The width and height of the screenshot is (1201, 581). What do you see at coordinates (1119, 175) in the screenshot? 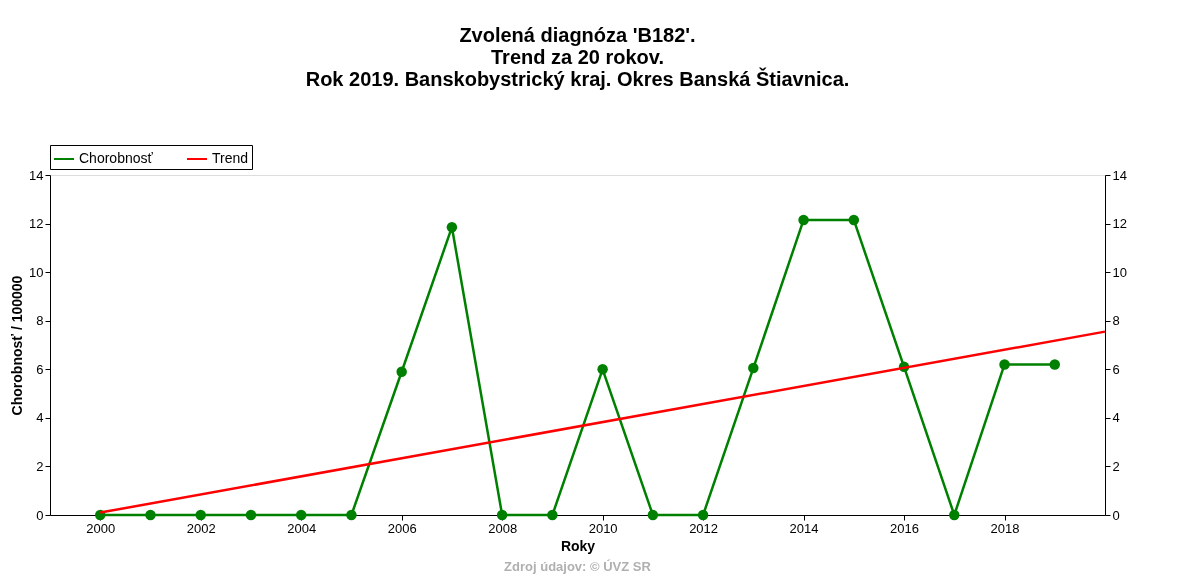
I see `y2-tick-label: 14` at bounding box center [1119, 175].